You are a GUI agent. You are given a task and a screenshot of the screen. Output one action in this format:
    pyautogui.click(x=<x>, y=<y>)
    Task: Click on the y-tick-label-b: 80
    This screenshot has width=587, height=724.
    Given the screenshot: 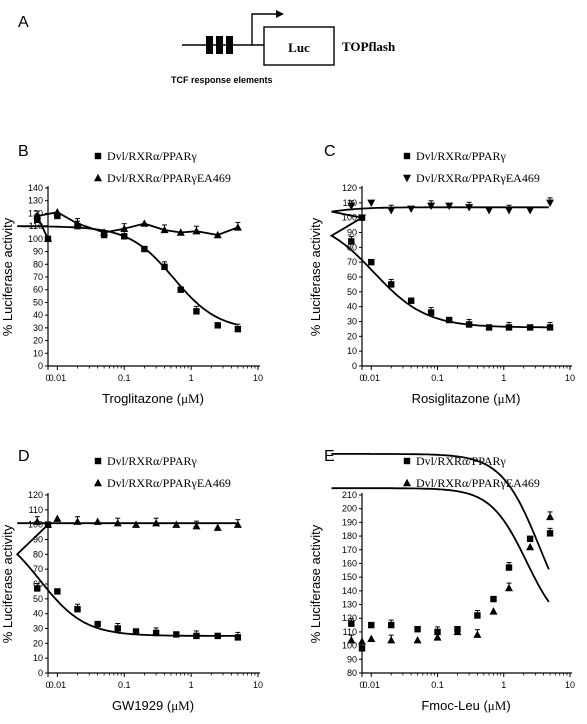 What is the action you would take?
    pyautogui.click(x=38, y=264)
    